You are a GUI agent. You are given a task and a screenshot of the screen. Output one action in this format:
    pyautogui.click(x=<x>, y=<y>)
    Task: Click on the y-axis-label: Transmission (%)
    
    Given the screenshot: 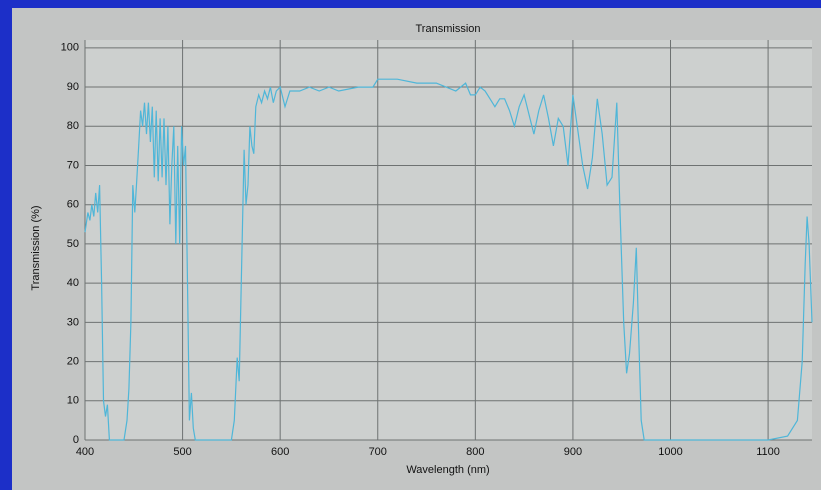 What is the action you would take?
    pyautogui.click(x=36, y=247)
    